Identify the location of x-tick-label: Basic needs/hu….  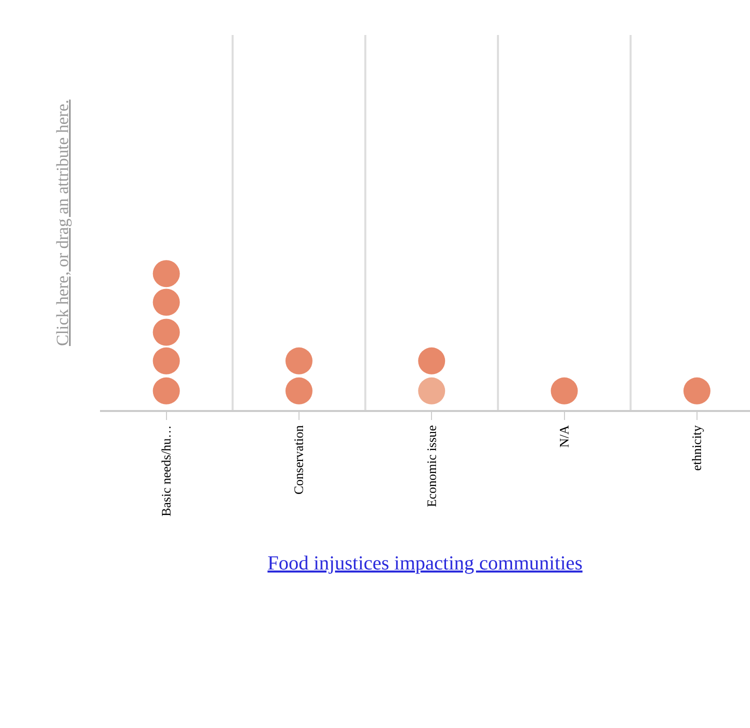
(166, 471).